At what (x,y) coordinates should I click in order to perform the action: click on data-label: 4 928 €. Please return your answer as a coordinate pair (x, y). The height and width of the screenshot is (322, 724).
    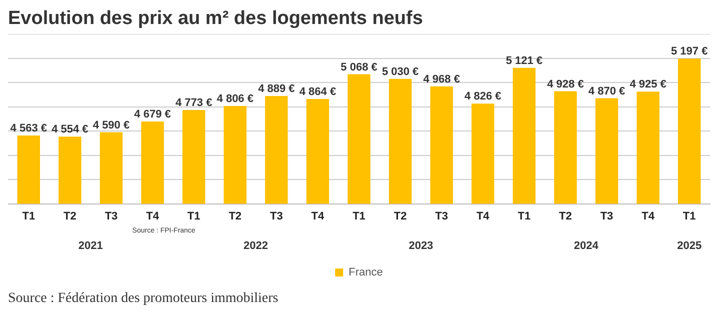
    Looking at the image, I should click on (565, 84).